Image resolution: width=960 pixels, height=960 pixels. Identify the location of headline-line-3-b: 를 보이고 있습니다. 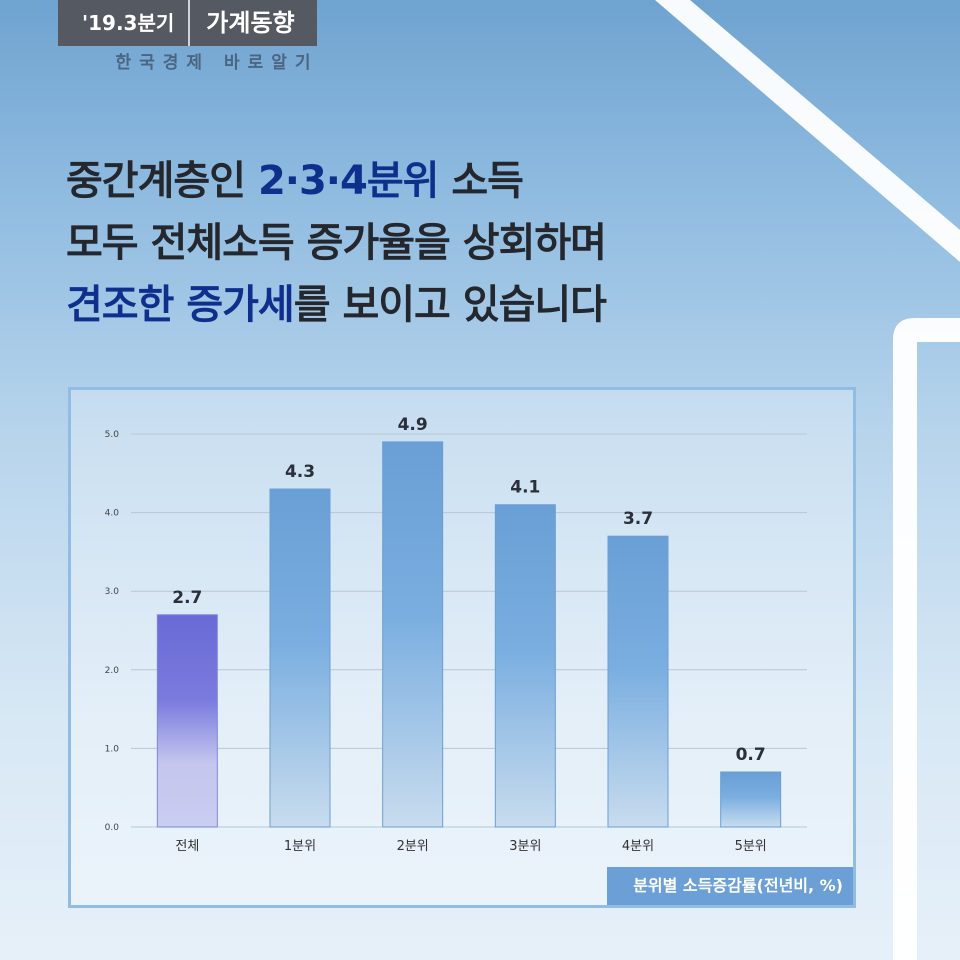
(450, 305).